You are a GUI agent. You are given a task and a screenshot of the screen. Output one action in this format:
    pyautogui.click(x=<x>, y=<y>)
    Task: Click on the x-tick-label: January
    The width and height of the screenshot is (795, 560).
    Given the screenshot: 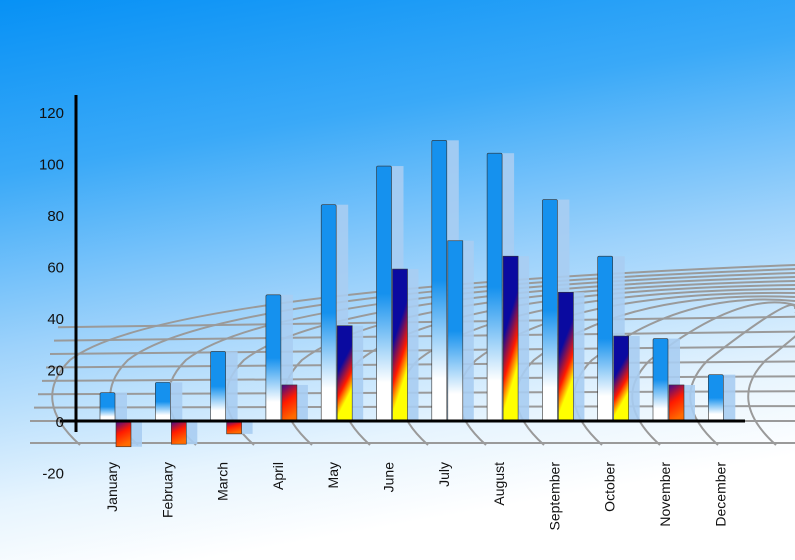 What is the action you would take?
    pyautogui.click(x=112, y=487)
    